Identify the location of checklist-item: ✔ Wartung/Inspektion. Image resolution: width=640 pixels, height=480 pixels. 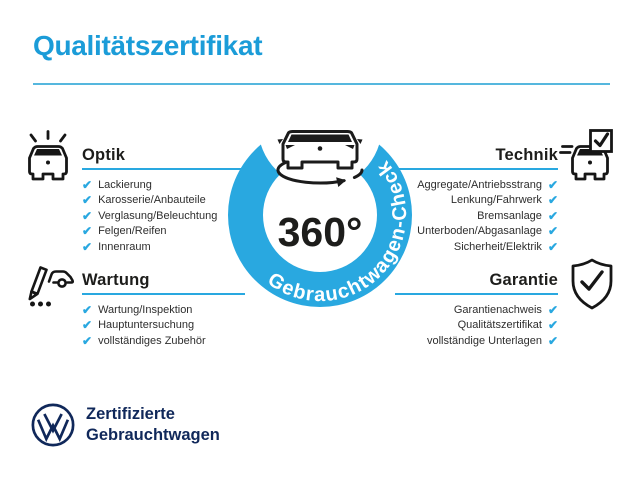
(163, 310).